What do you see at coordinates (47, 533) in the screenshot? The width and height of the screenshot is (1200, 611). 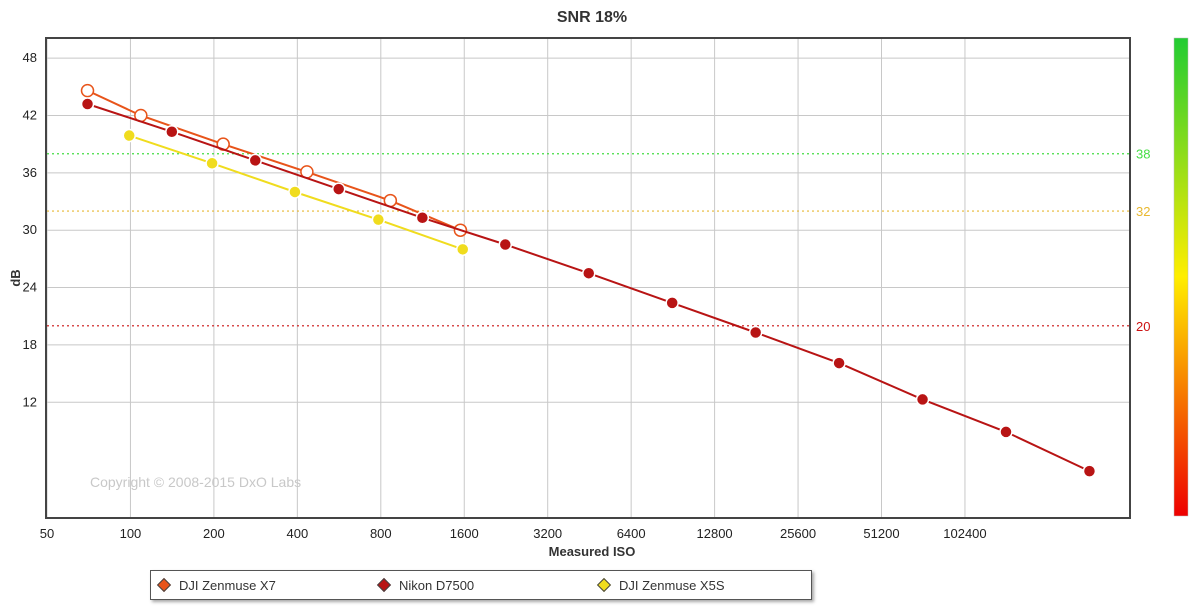 I see `x-tick-label: 50` at bounding box center [47, 533].